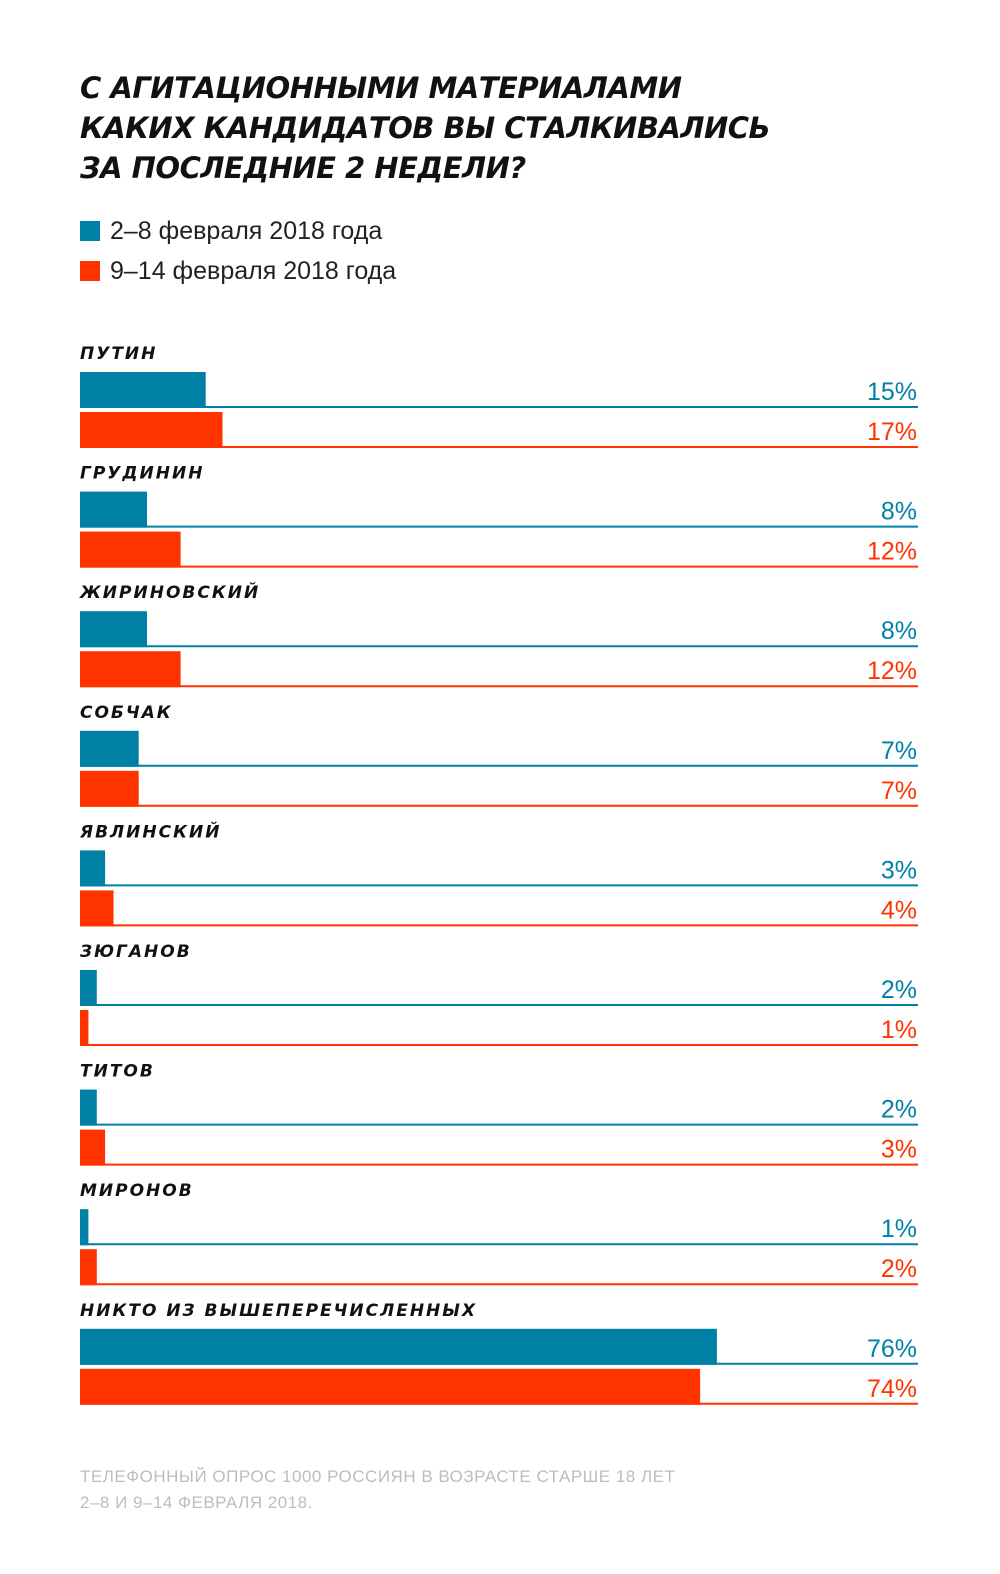 Image resolution: width=1000 pixels, height=1574 pixels. What do you see at coordinates (381, 88) in the screenshot?
I see `chart-title-line: С АГИТАЦИОННЫМИ МАТЕРИАЛАМИ` at bounding box center [381, 88].